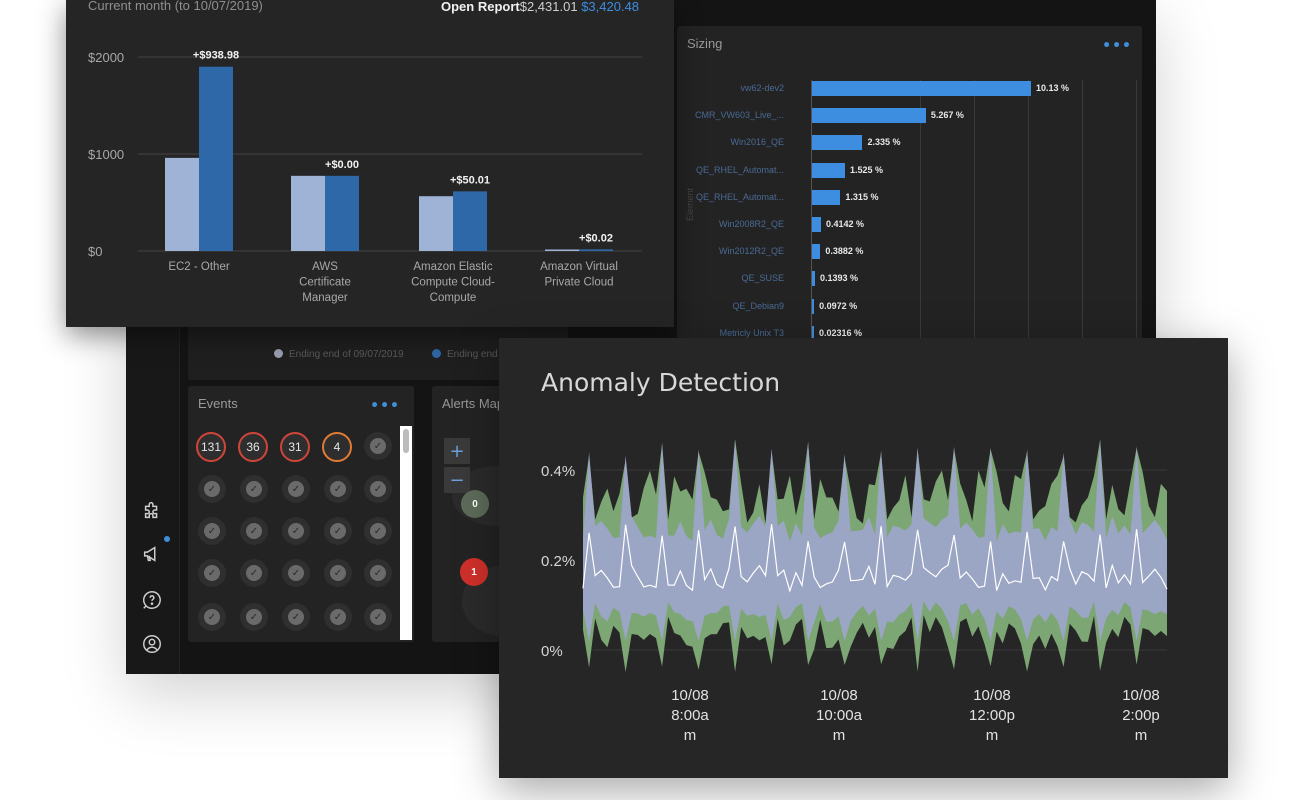 This screenshot has height=800, width=1300. What do you see at coordinates (909, 333) in the screenshot?
I see `sizing-row: Metricly Unix T3 0.02316 %` at bounding box center [909, 333].